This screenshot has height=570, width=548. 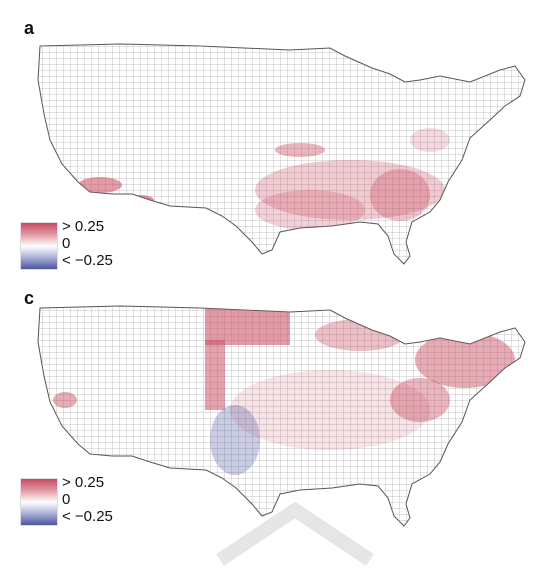 What do you see at coordinates (29, 298) in the screenshot?
I see `panel-label: c` at bounding box center [29, 298].